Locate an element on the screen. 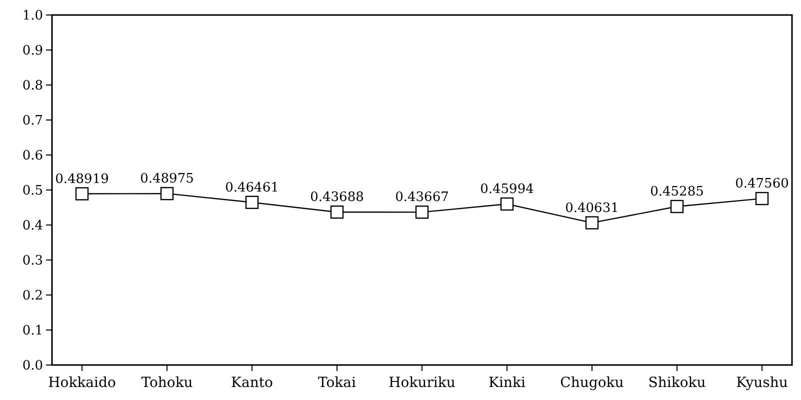 The image size is (801, 400). data-label: 0.40631 is located at coordinates (592, 208).